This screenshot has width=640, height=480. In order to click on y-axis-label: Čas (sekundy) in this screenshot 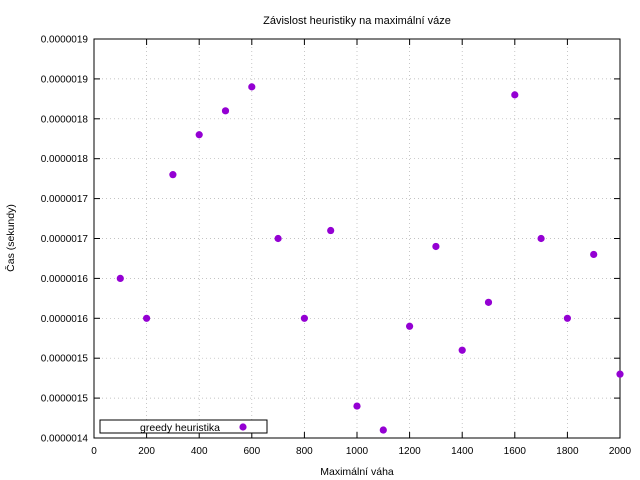, I will do `click(10, 238)`.